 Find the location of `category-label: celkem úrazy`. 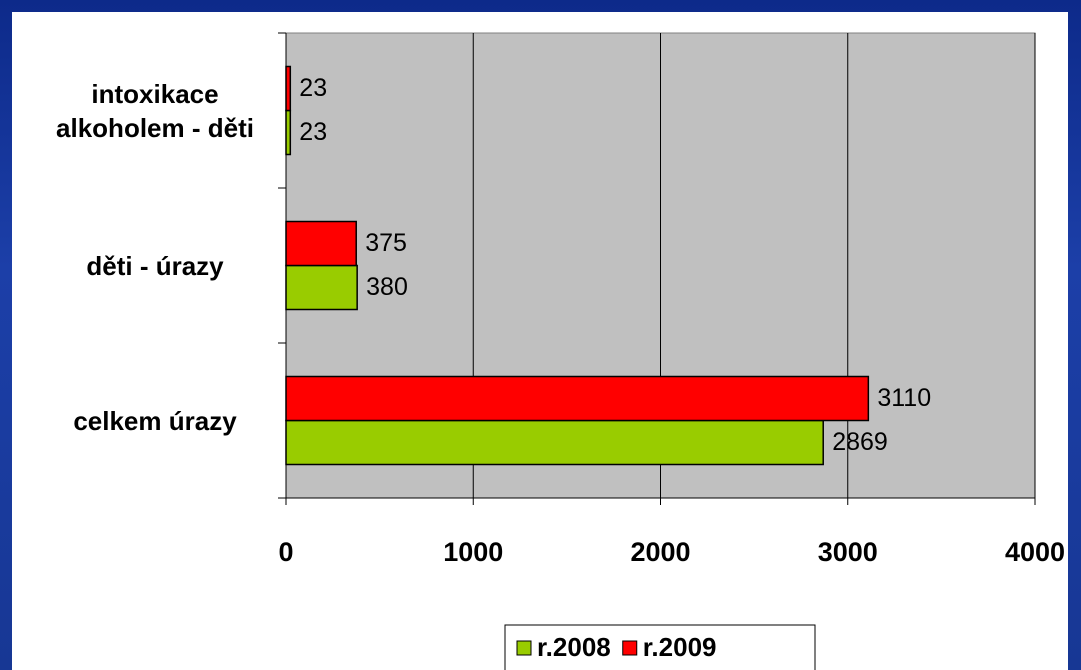

category-label: celkem úrazy is located at coordinates (155, 420).